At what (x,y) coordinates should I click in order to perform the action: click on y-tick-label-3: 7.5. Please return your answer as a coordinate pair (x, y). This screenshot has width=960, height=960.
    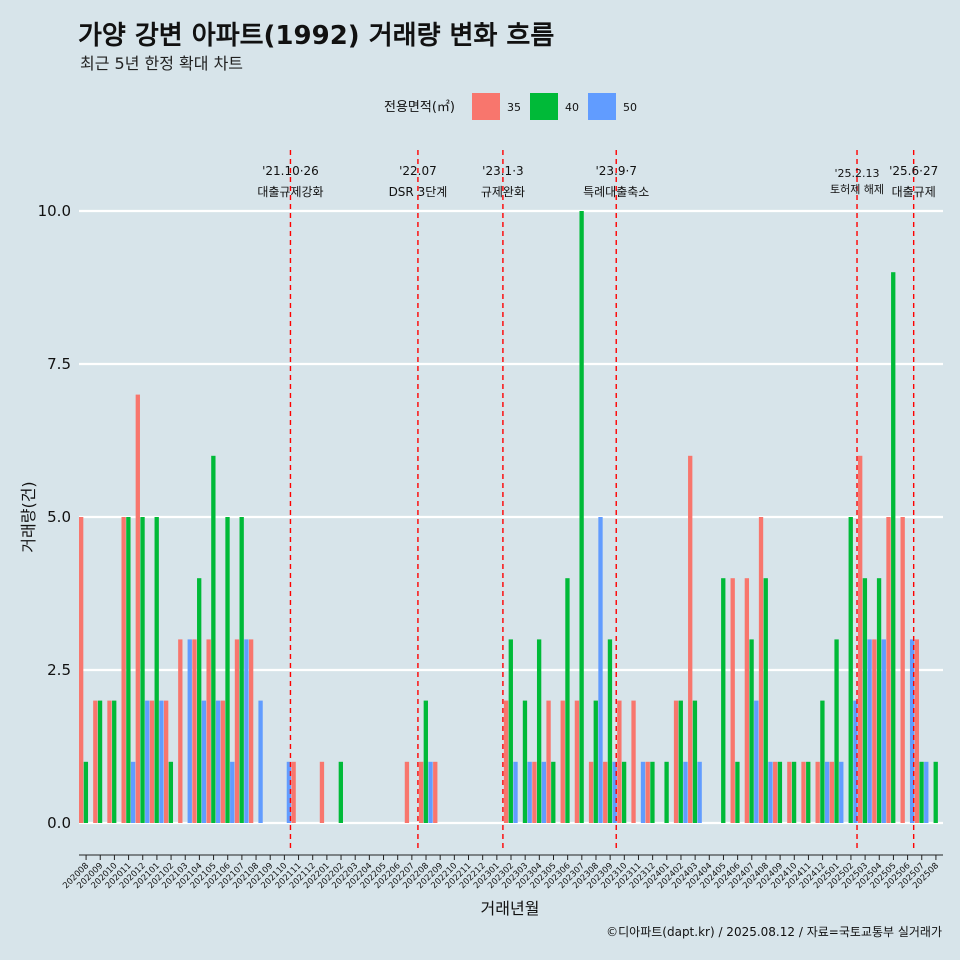
    Looking at the image, I should click on (59, 364).